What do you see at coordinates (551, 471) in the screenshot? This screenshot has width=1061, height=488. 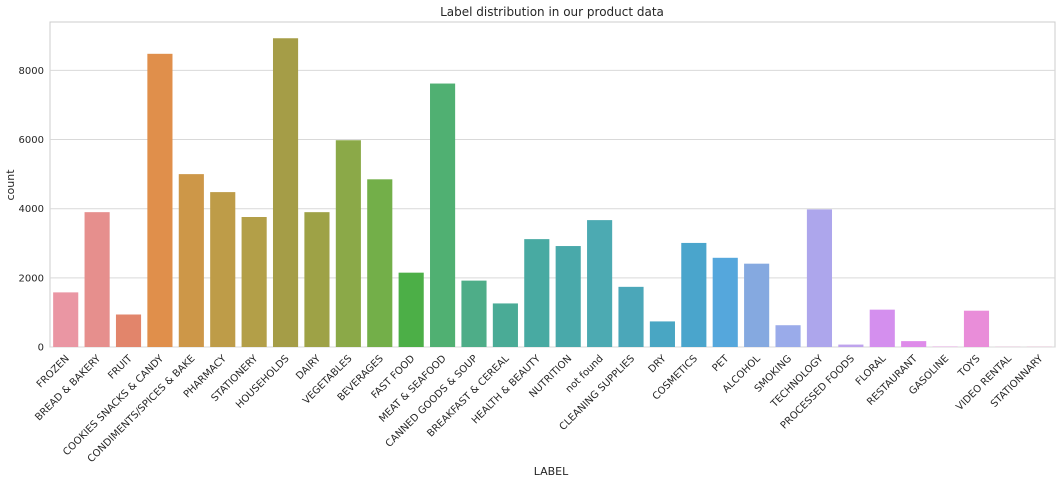 I see `x-axis-title: LABEL` at bounding box center [551, 471].